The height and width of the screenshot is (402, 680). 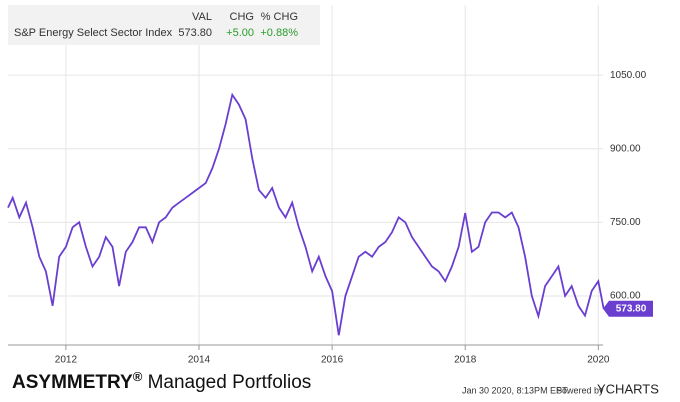 What do you see at coordinates (226, 382) in the screenshot?
I see `brand-rest: Managed Portfolios` at bounding box center [226, 382].